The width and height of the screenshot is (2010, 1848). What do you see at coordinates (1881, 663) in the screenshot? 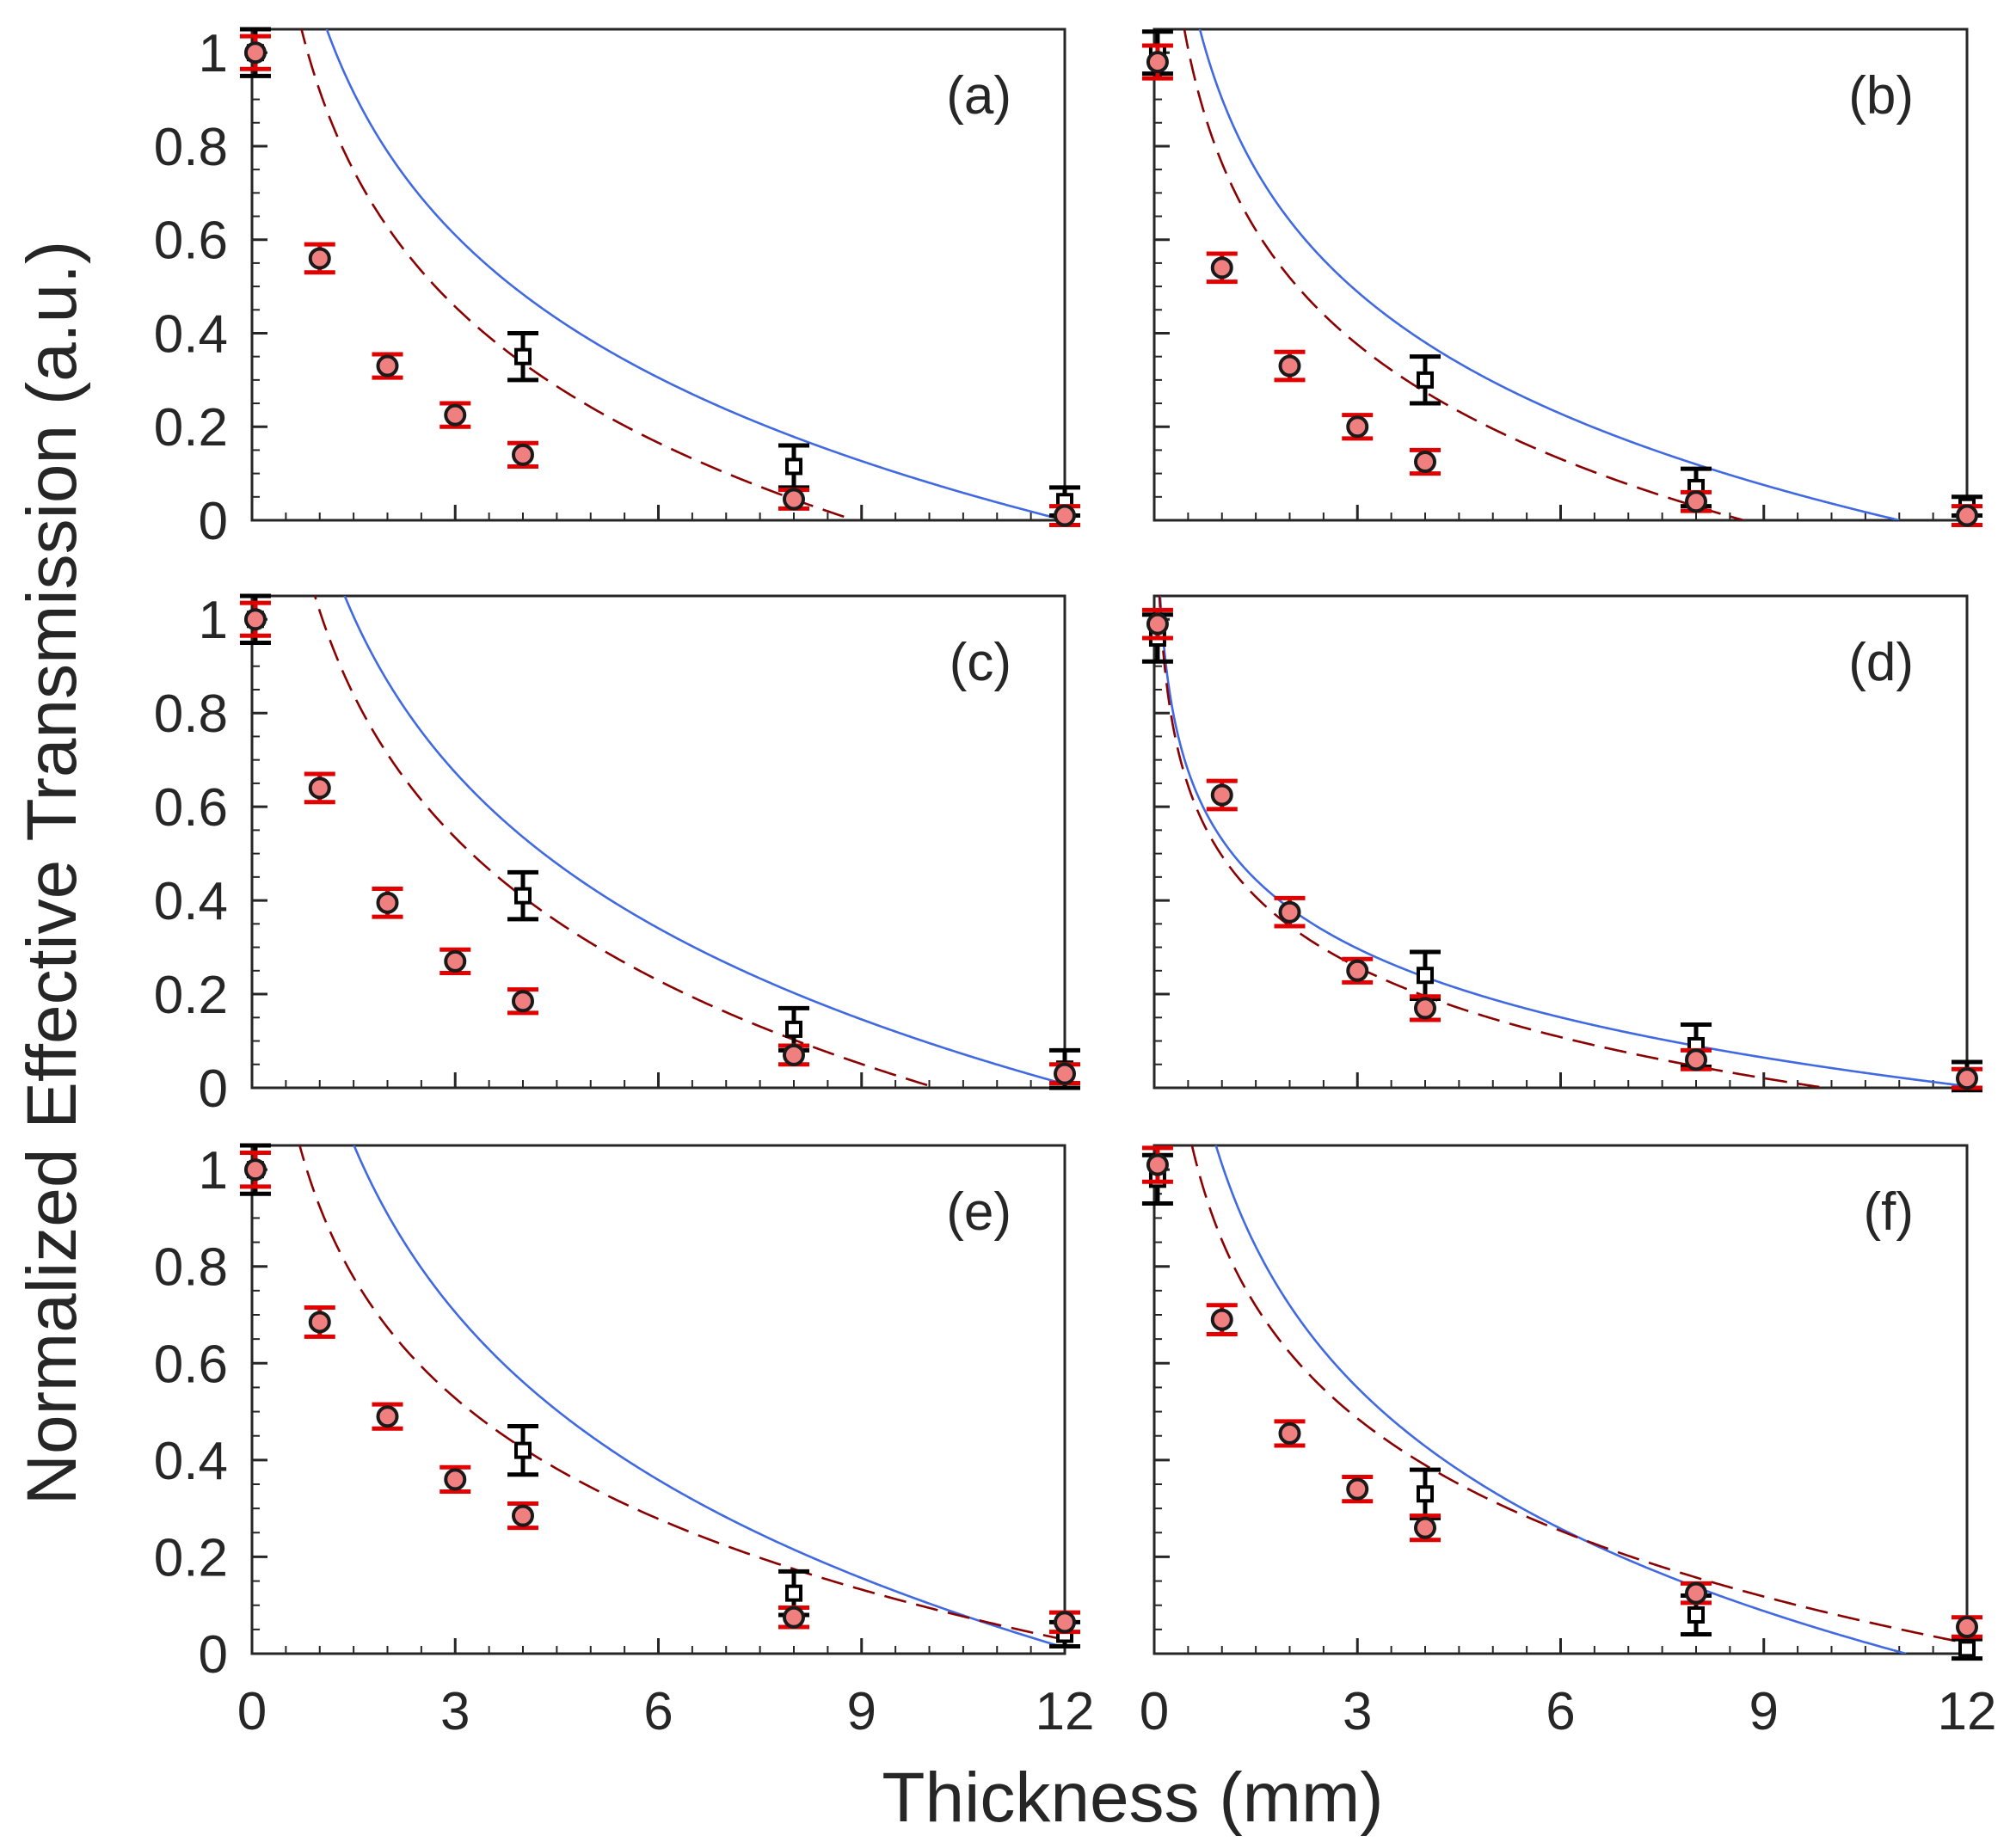
I see `panel-label: (d)` at bounding box center [1881, 663].